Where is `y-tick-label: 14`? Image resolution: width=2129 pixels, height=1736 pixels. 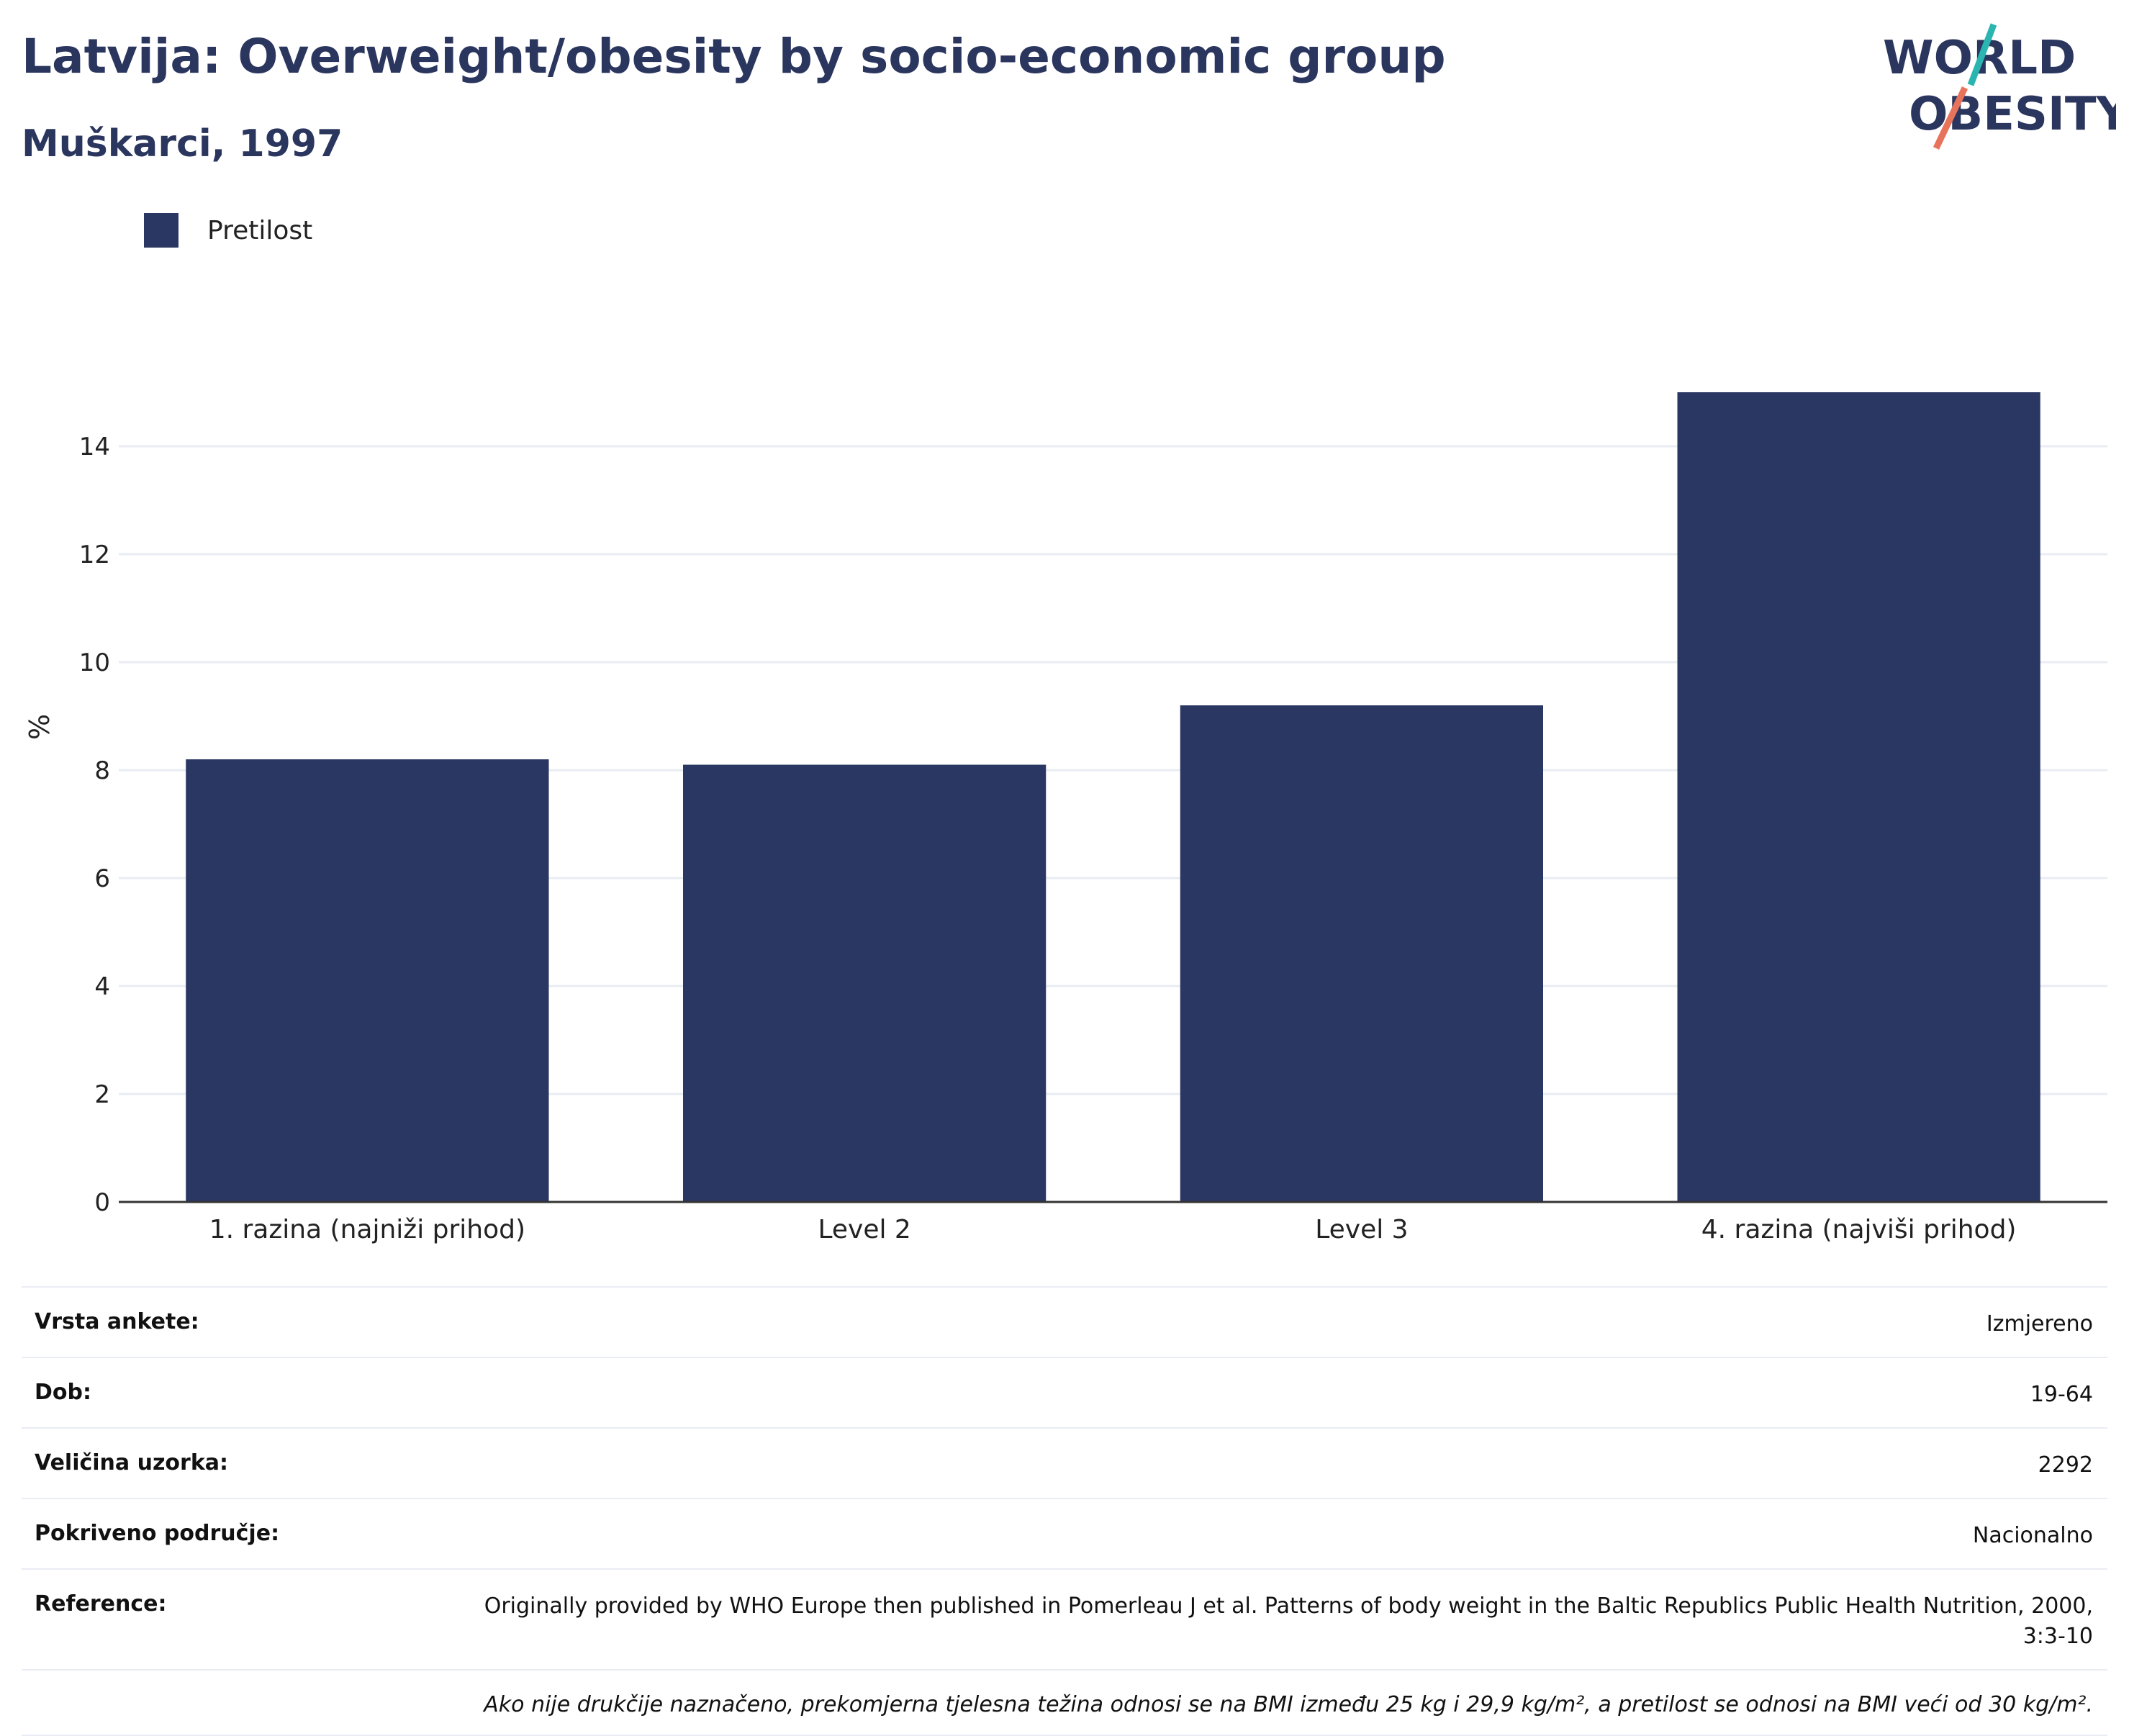
y-tick-label: 14 is located at coordinates (94, 447).